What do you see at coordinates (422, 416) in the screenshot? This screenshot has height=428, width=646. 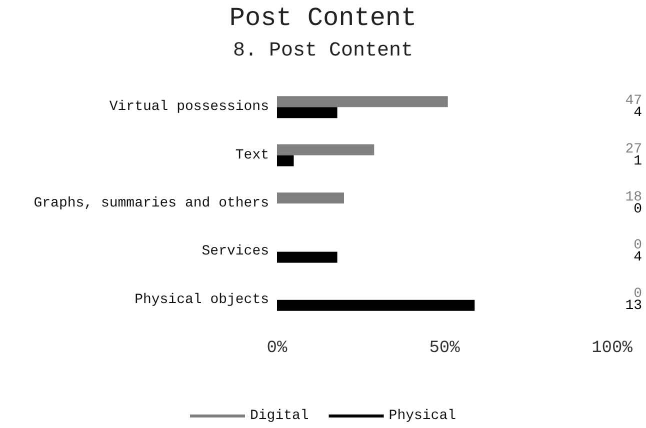 I see `legend-label: Physical` at bounding box center [422, 416].